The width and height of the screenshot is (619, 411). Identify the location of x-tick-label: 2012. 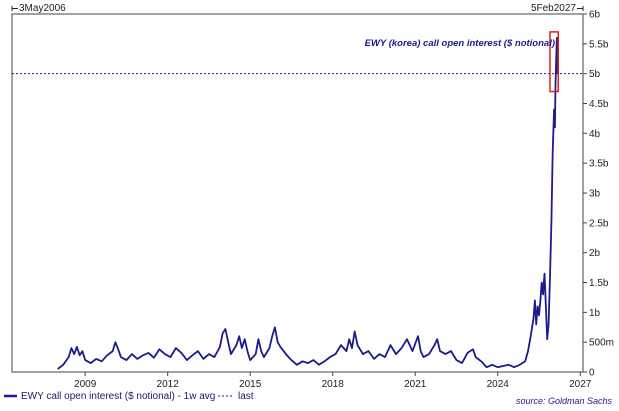
(168, 384).